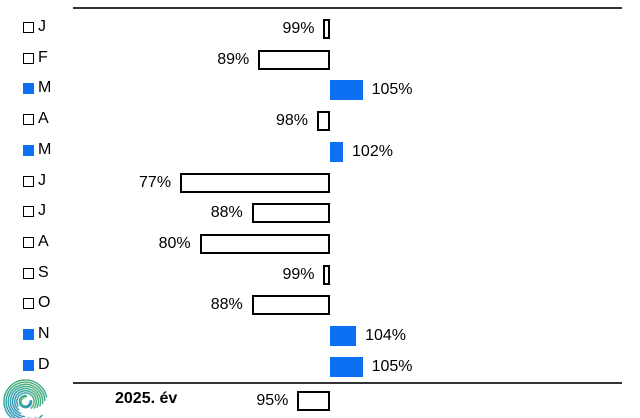 This screenshot has width=640, height=418. Describe the element at coordinates (44, 364) in the screenshot. I see `category-label: D` at that location.